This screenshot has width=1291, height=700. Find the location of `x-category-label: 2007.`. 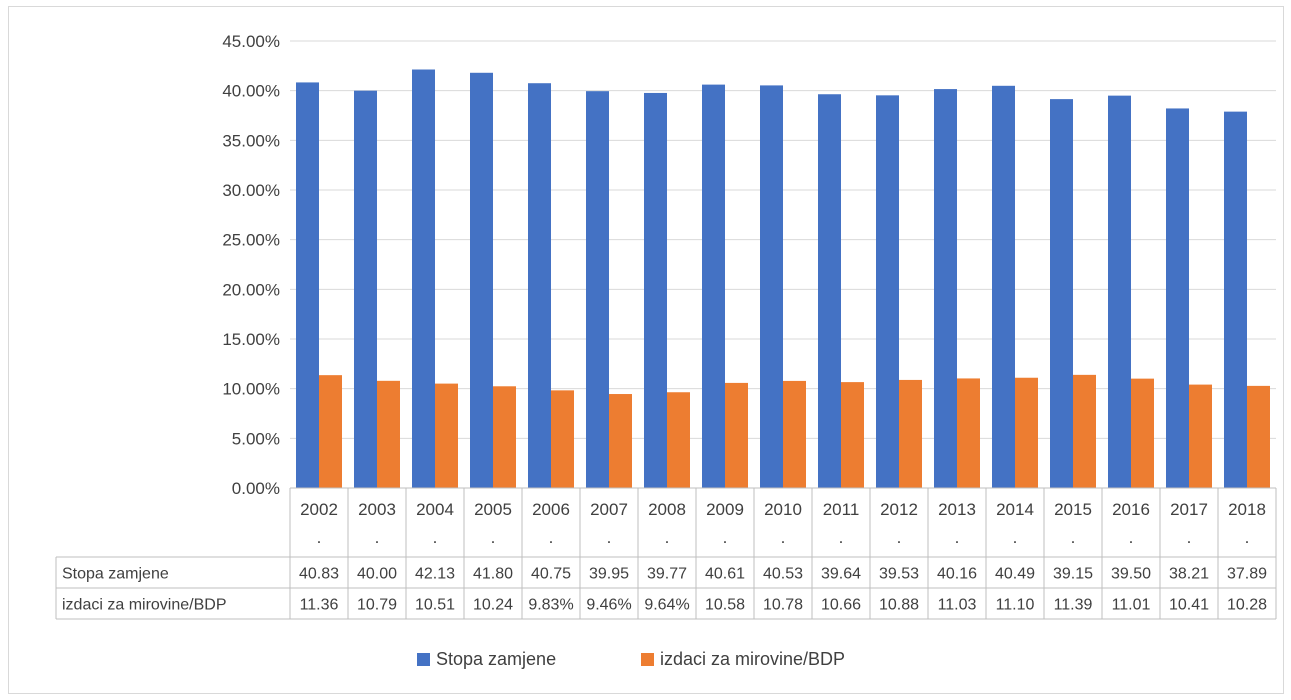

x-category-label: 2007. is located at coordinates (609, 523).